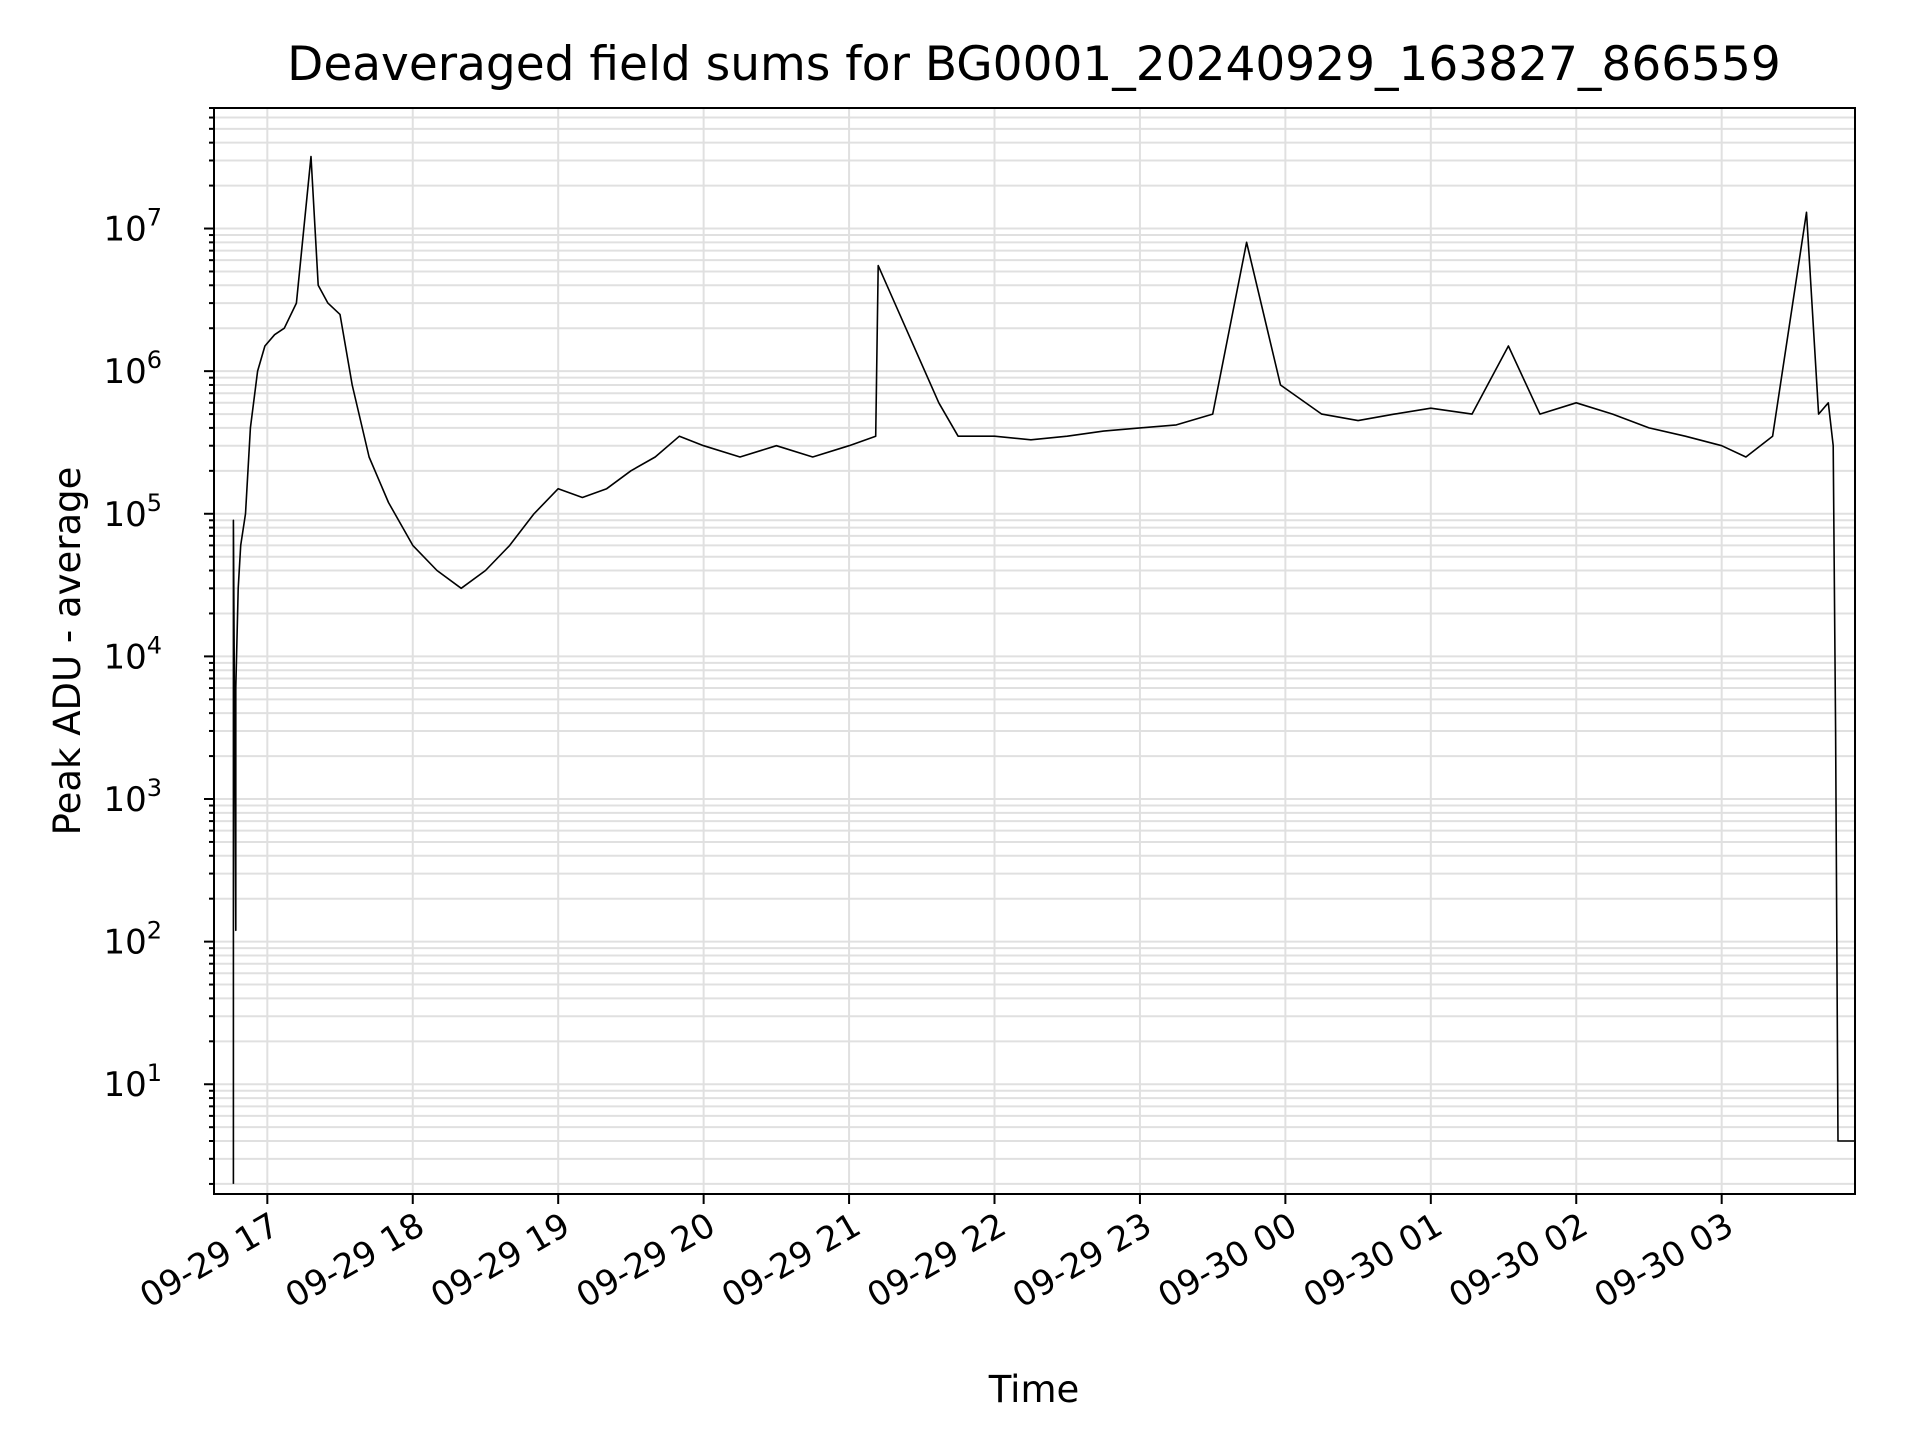 The width and height of the screenshot is (1920, 1440). What do you see at coordinates (132, 369) in the screenshot?
I see `y-tick-label: 10⁶` at bounding box center [132, 369].